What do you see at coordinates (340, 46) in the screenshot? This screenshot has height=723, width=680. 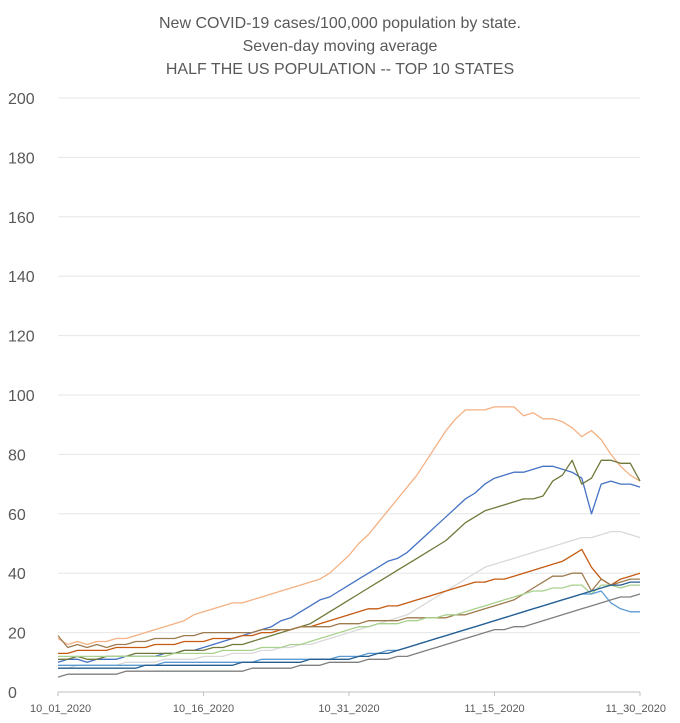 I see `chart-title-line-2: Seven-day moving average` at bounding box center [340, 46].